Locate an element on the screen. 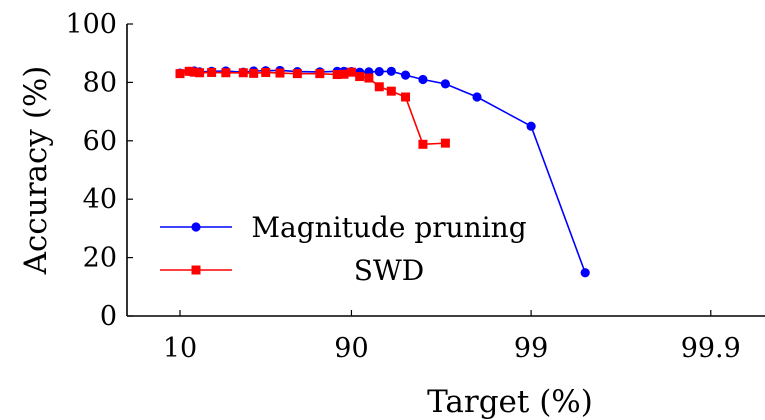  legend: Magnitude pruning SWD is located at coordinates (343, 249).